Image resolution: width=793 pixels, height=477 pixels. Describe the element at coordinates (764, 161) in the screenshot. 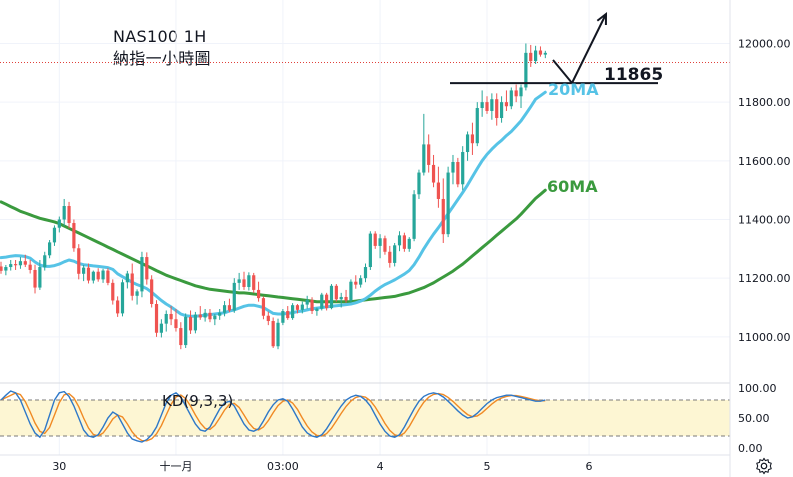

I see `price-tick-label: 11600.00` at that location.